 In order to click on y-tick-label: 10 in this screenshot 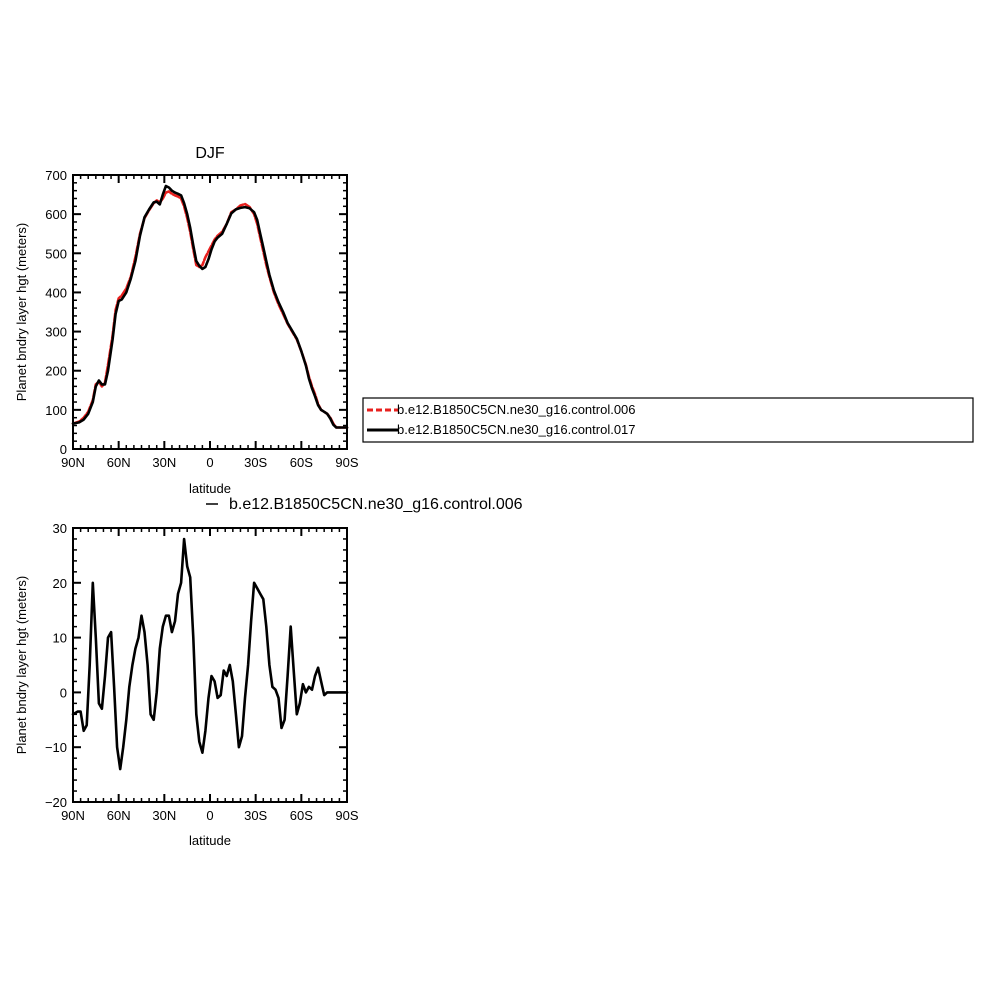, I will do `click(60, 638)`.